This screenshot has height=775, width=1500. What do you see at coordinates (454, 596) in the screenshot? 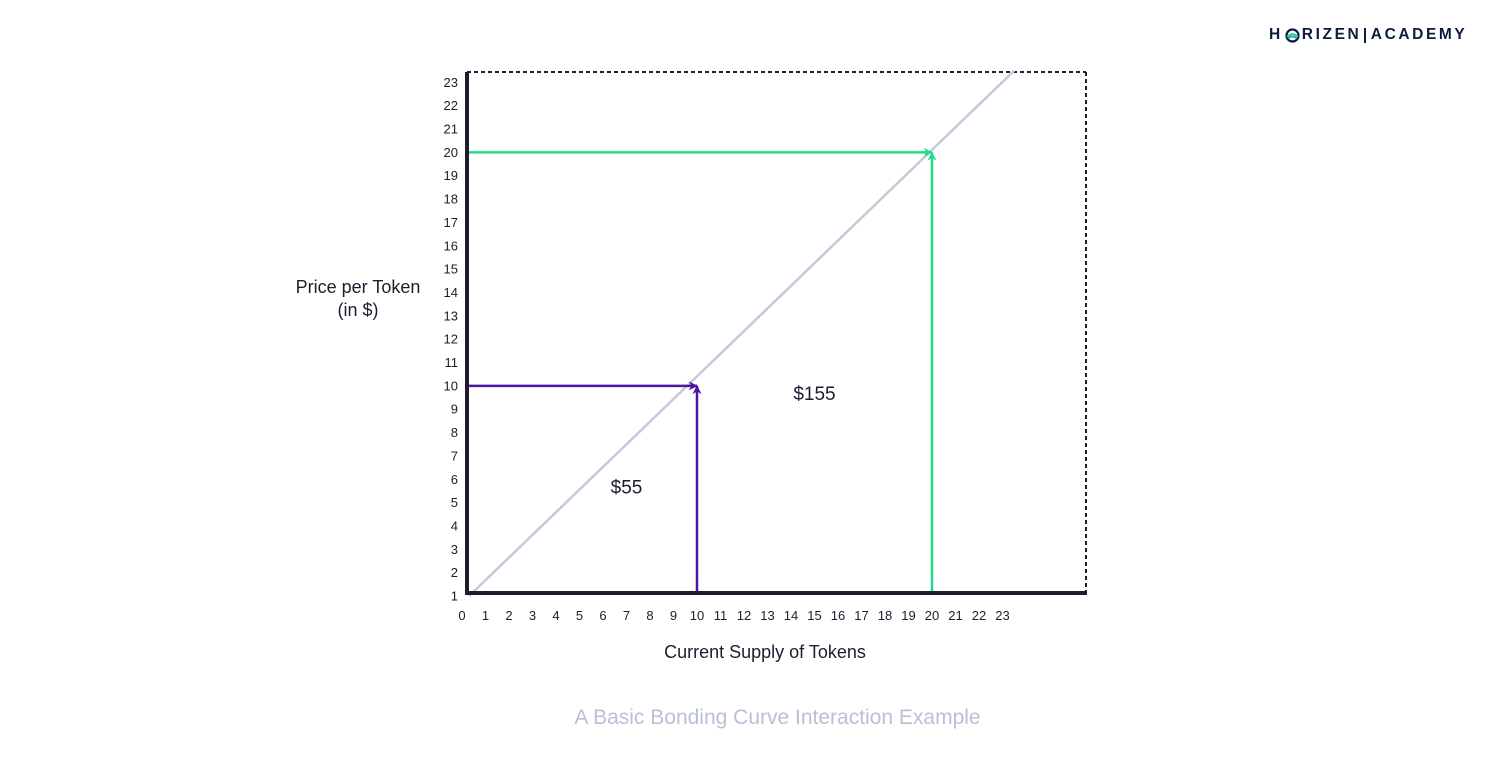
I see `y-tick-label: 1` at bounding box center [454, 596].